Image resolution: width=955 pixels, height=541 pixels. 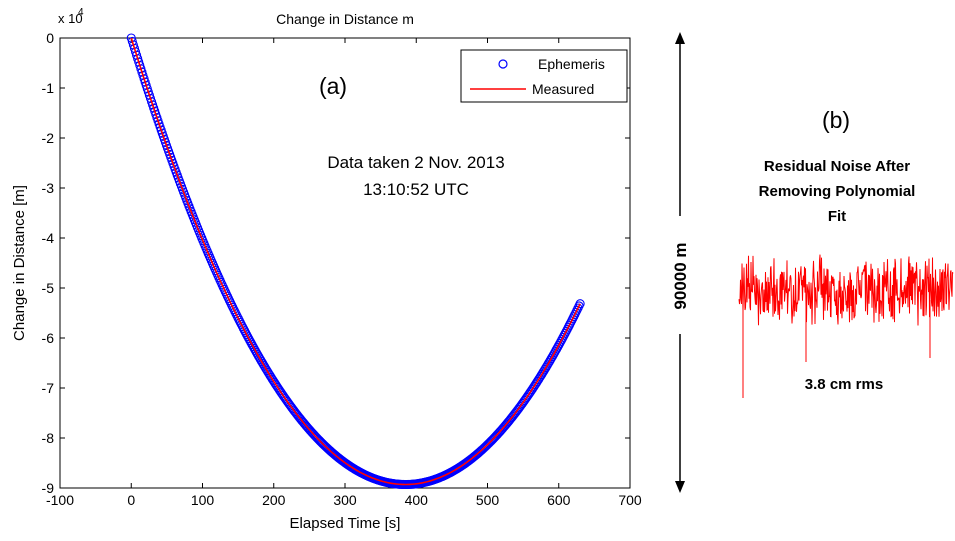 I want to click on x-tick-label: -100, so click(x=60, y=500).